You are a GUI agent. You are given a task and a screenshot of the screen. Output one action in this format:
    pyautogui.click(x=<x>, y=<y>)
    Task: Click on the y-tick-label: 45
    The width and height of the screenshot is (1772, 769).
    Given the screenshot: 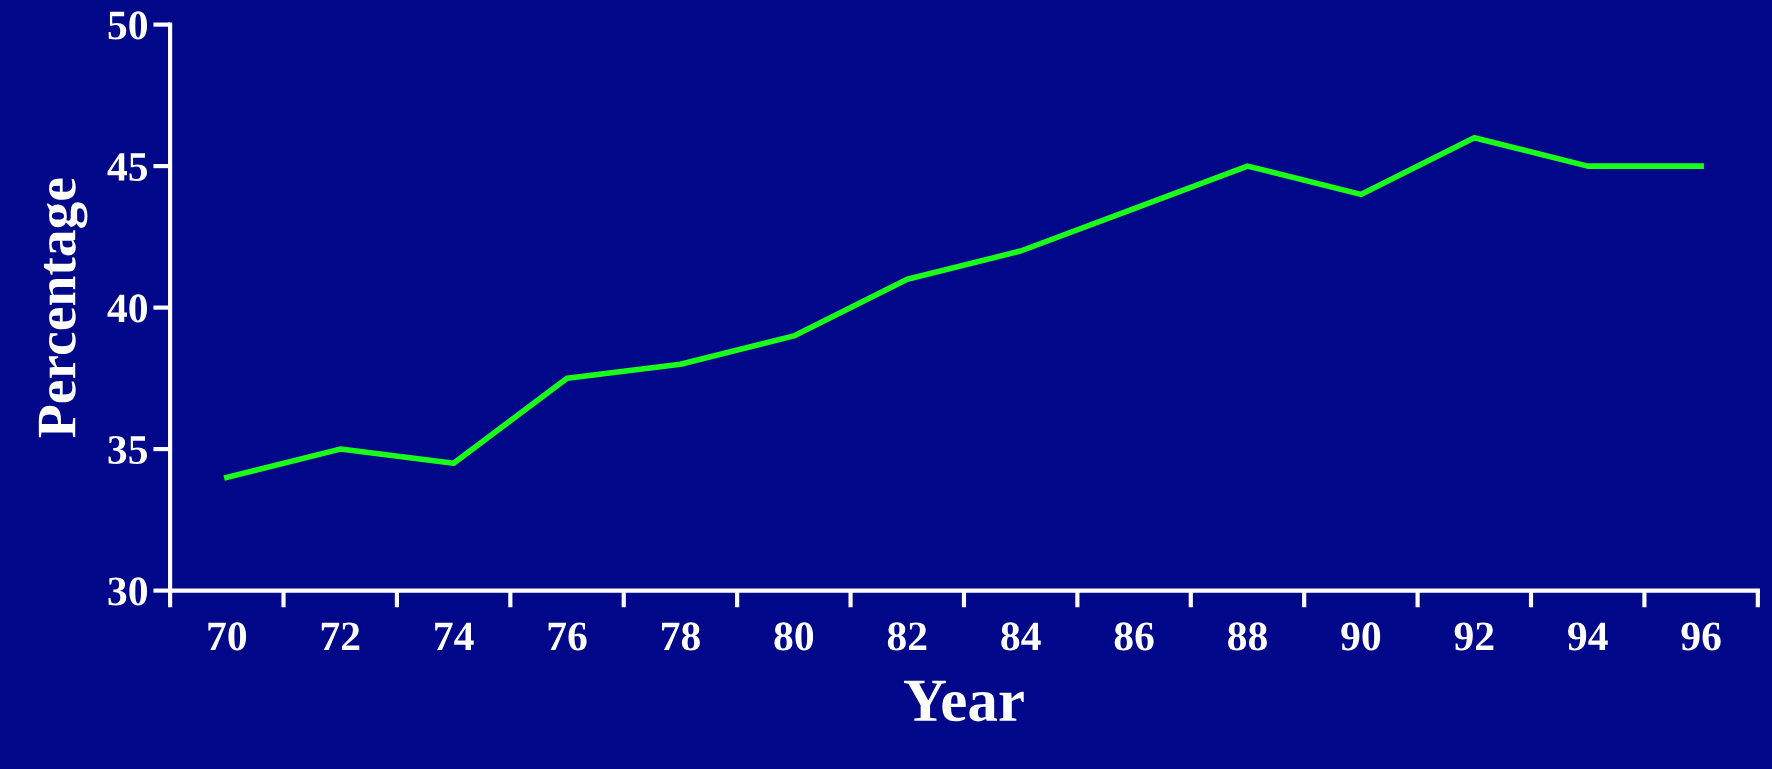 What is the action you would take?
    pyautogui.click(x=127, y=167)
    